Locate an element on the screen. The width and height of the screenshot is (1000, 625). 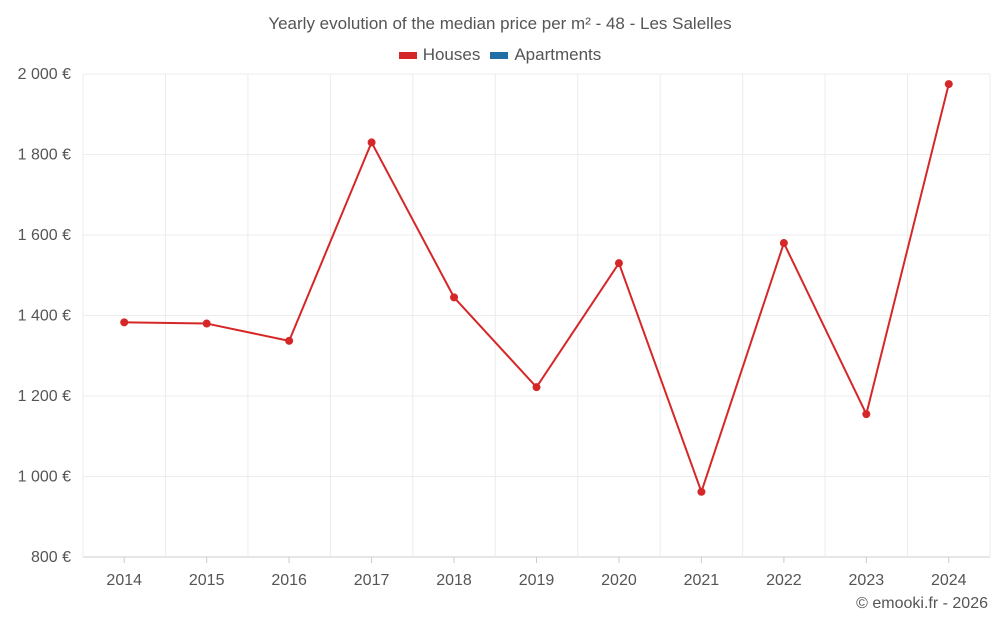
chart-legend: Houses Apartments is located at coordinates (500, 55).